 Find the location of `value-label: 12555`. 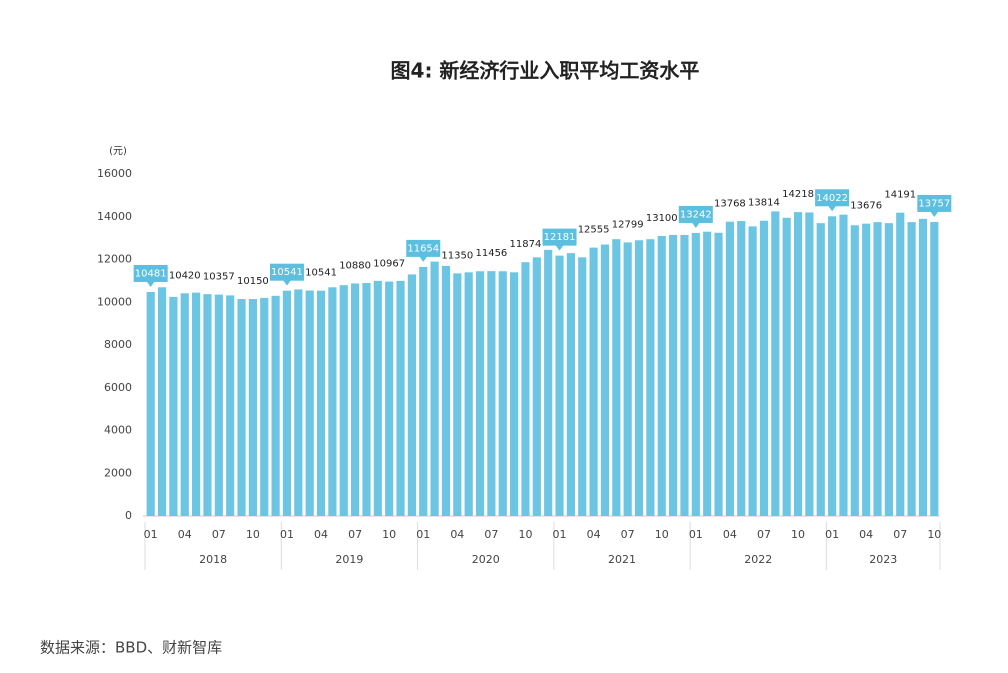

value-label: 12555 is located at coordinates (594, 230).